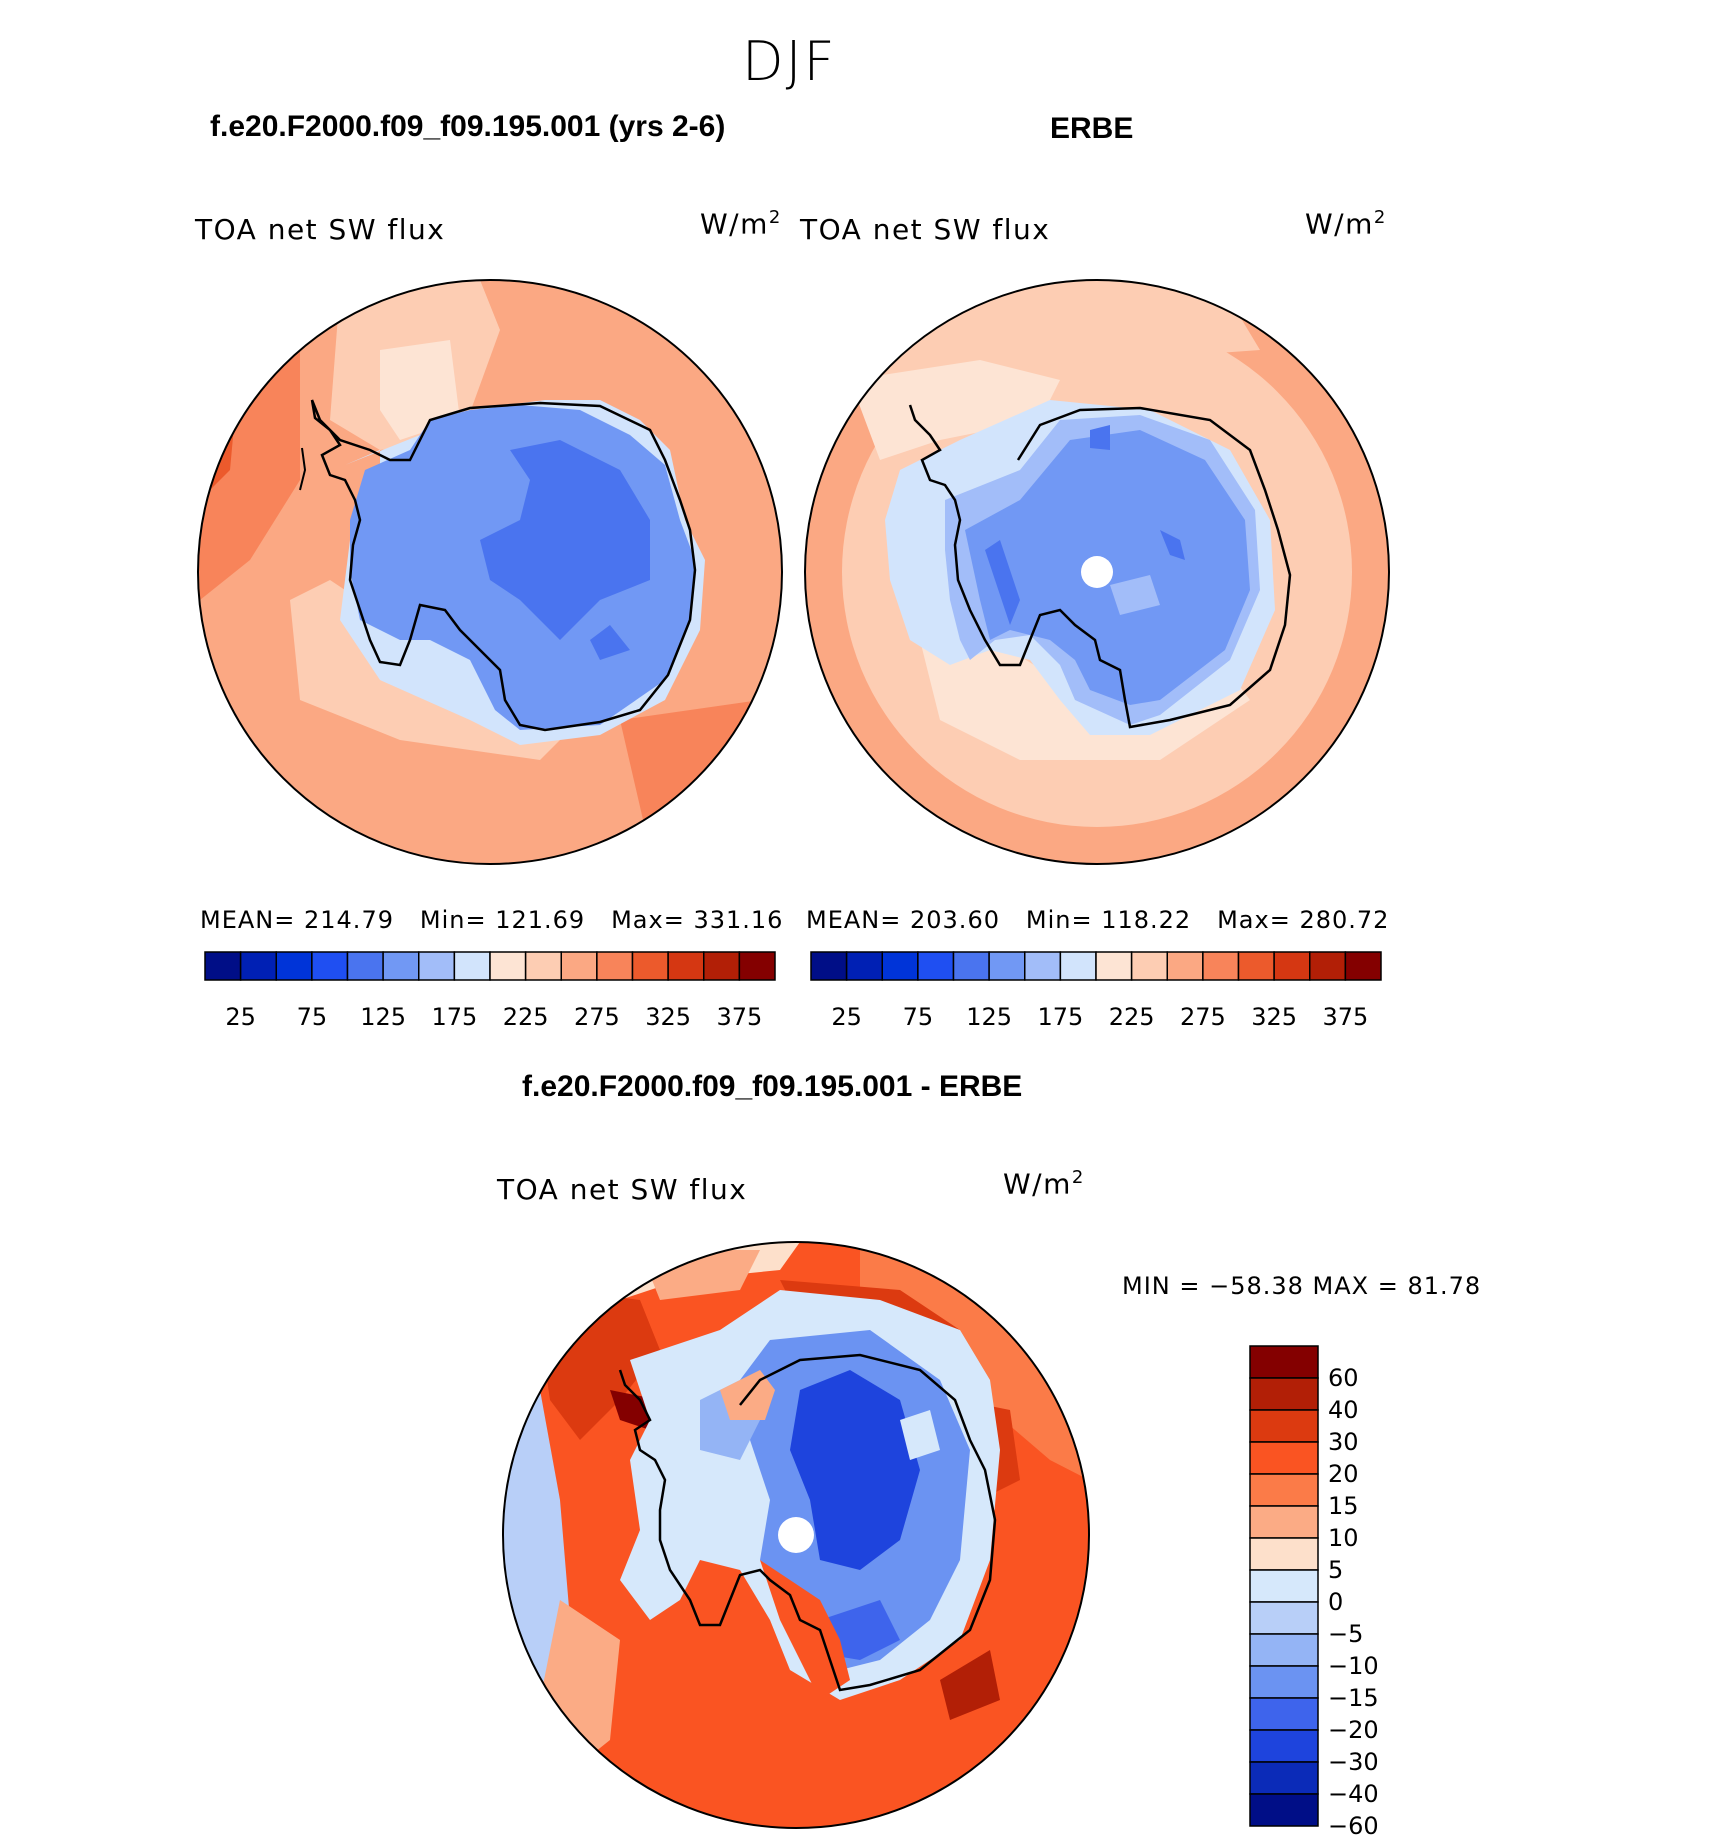  Describe the element at coordinates (1343, 1410) in the screenshot. I see `diff-colorbar-tick-label: 40` at that location.